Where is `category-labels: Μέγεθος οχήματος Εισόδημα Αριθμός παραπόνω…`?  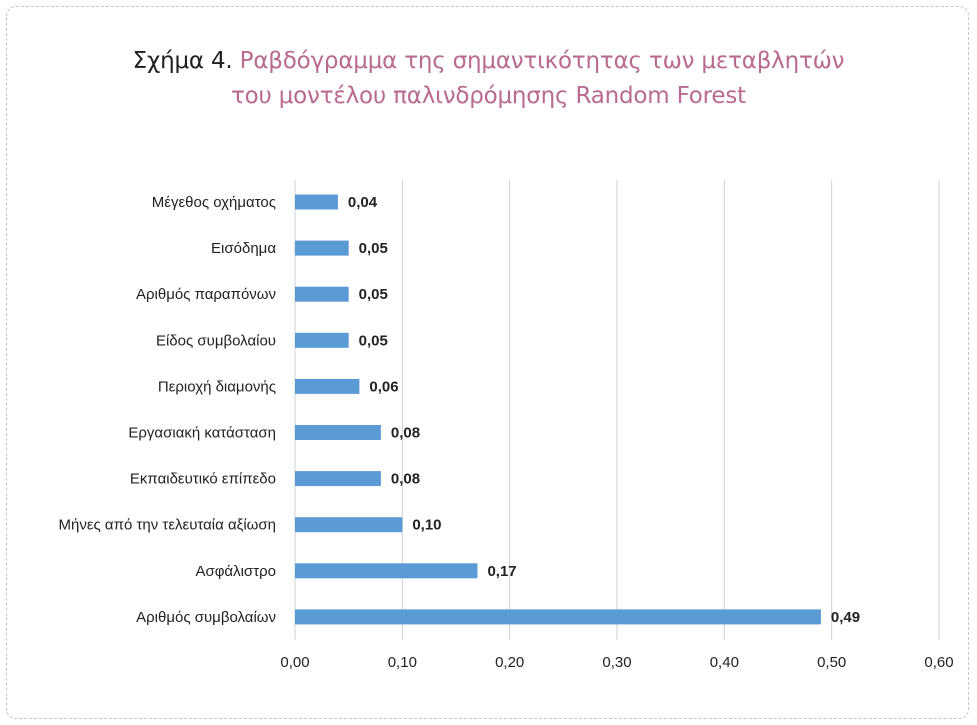
category-labels: Μέγεθος οχήματος Εισόδημα Αριθμός παραπόνω… is located at coordinates (168, 410).